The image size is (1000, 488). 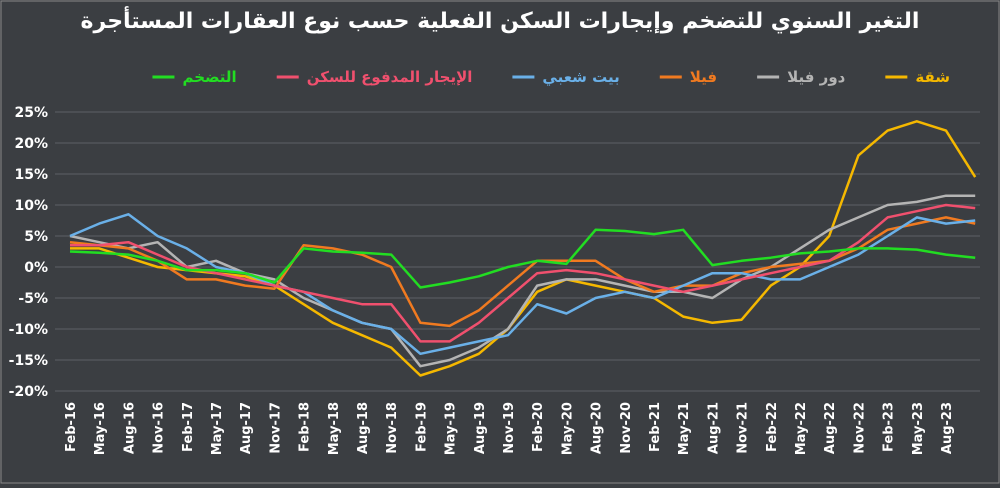 What do you see at coordinates (451, 428) in the screenshot?
I see `x-tick-label: May-19` at bounding box center [451, 428].